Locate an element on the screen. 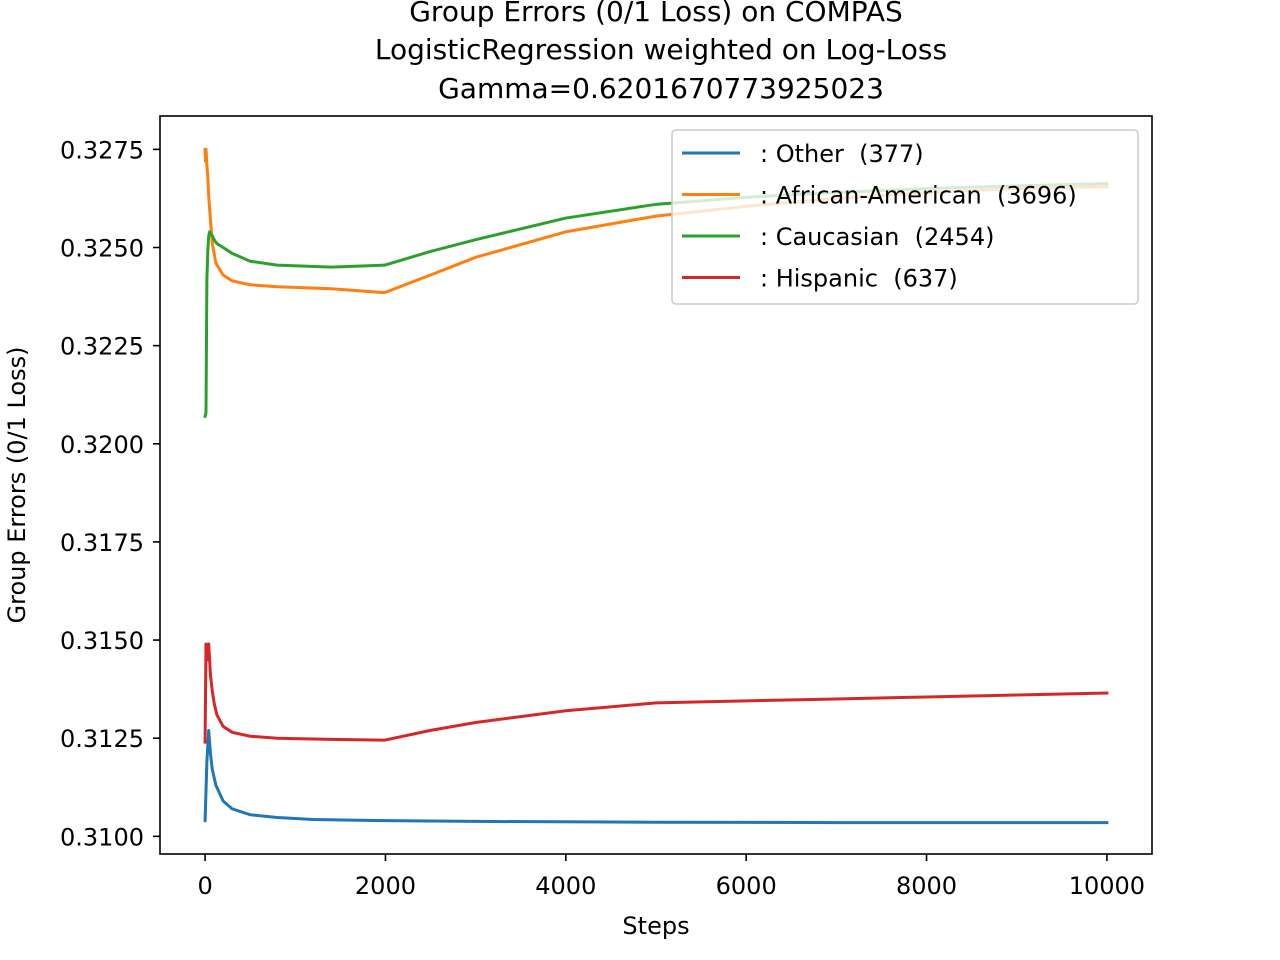 The width and height of the screenshot is (1280, 960). y-tick-label: 0.3125 is located at coordinates (102, 739).